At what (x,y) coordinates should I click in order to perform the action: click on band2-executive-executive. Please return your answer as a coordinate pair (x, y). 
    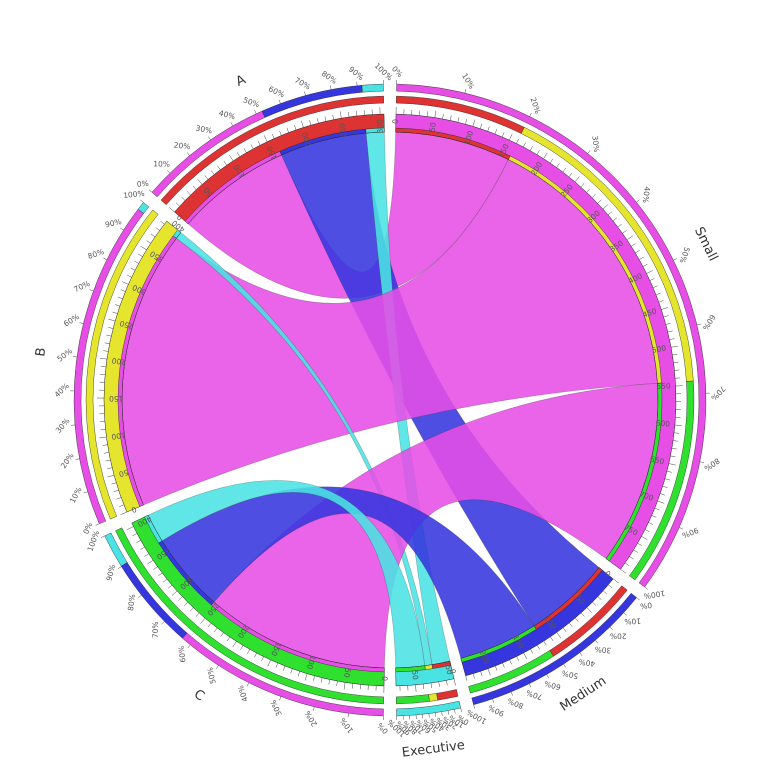
    Looking at the image, I should click on (428, 708).